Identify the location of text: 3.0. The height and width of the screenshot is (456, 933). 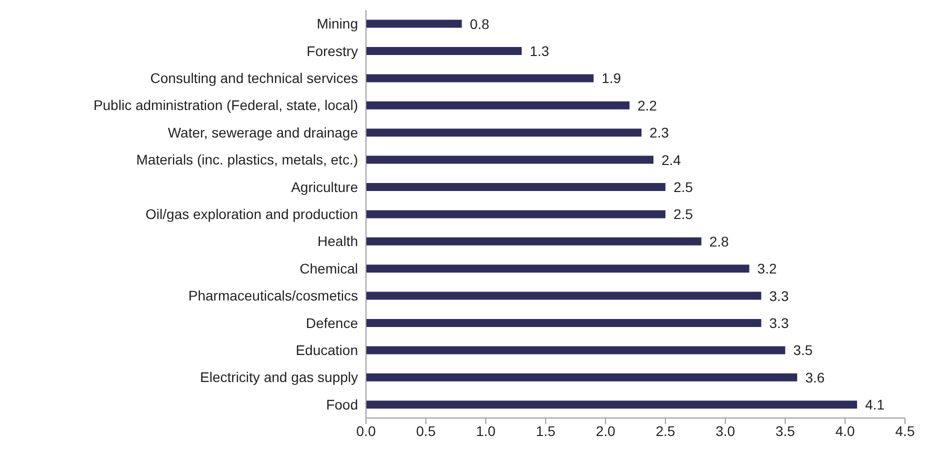
(726, 430).